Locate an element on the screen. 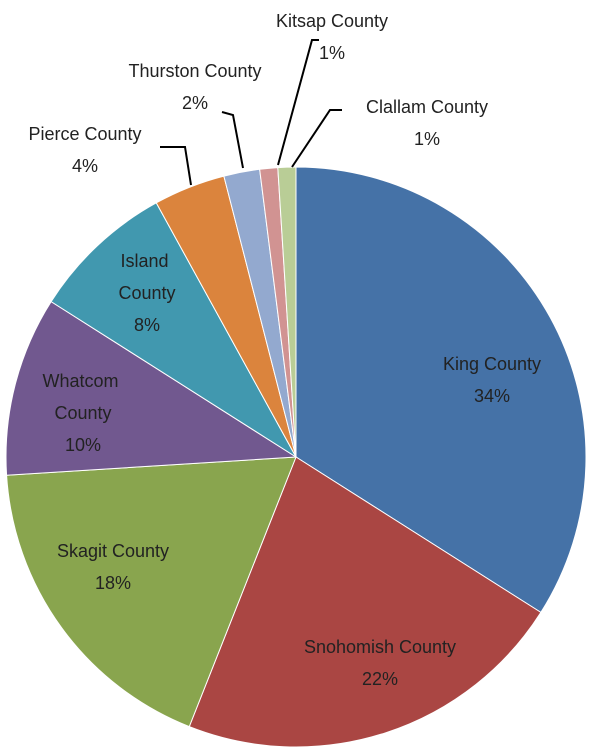 The image size is (590, 752). slice-name: Island County is located at coordinates (146, 277).